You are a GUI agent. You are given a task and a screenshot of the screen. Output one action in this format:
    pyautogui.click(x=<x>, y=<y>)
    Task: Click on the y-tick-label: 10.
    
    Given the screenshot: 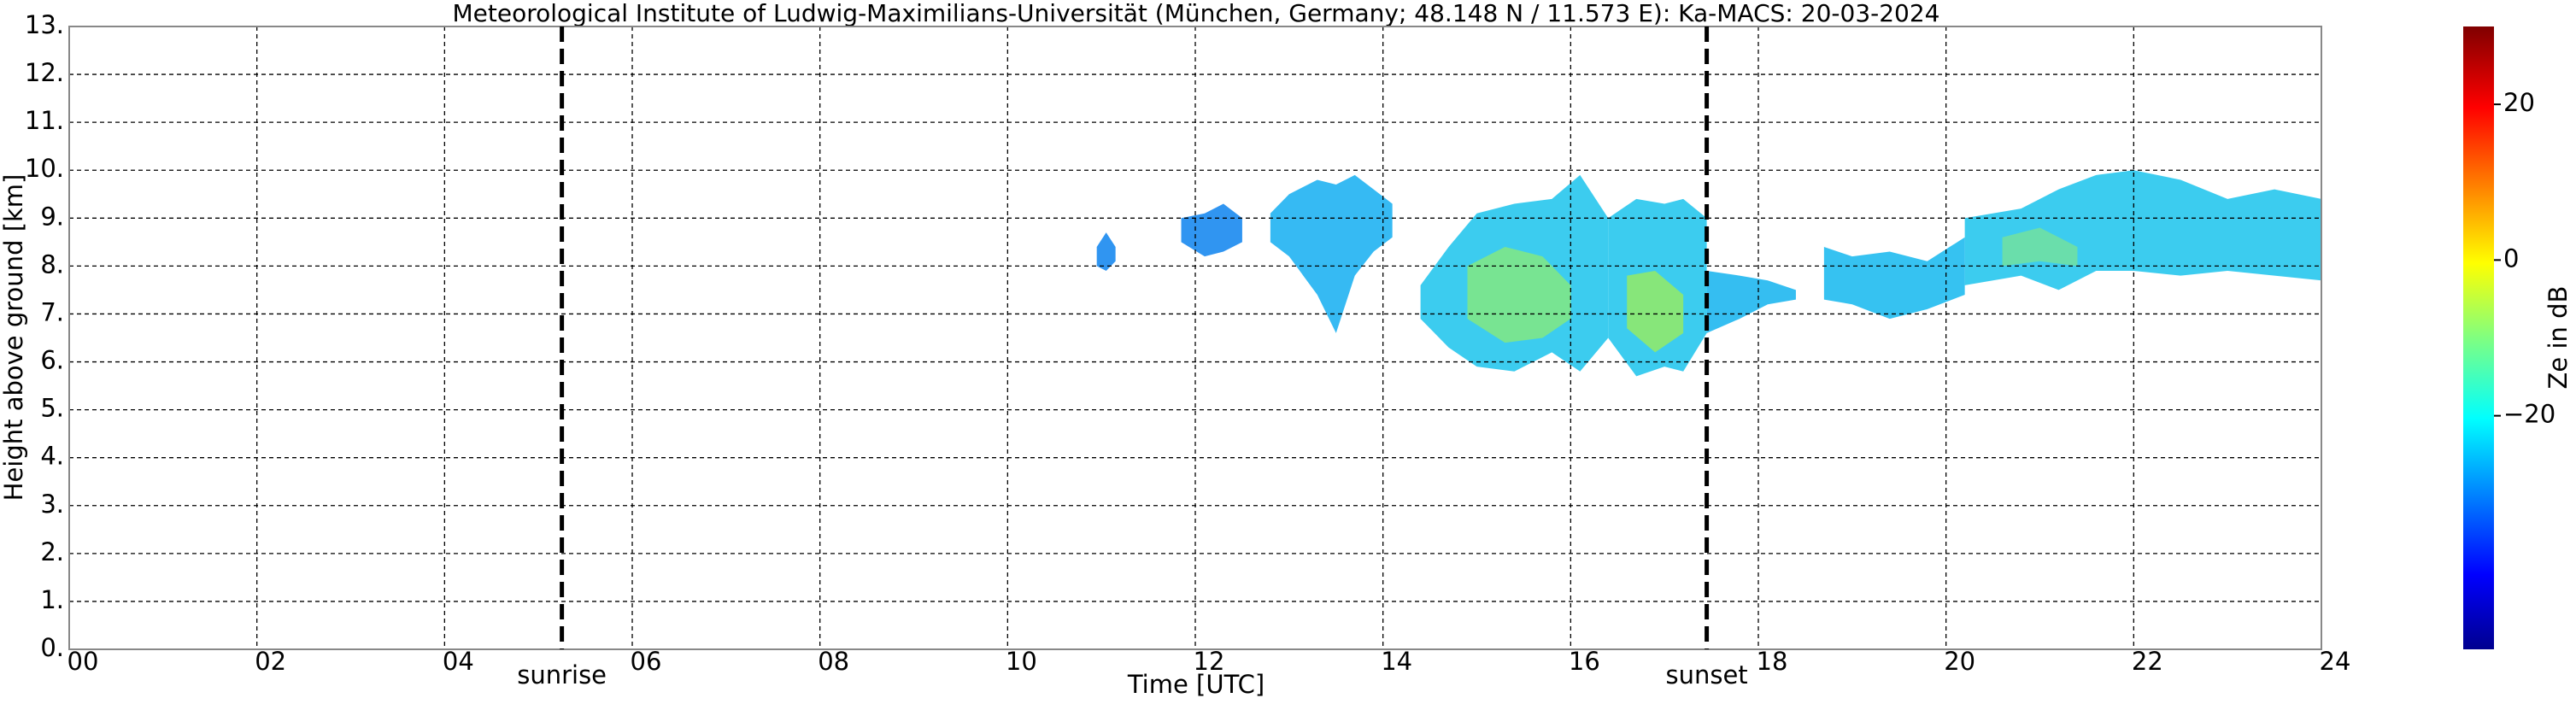 What is the action you would take?
    pyautogui.click(x=44, y=168)
    